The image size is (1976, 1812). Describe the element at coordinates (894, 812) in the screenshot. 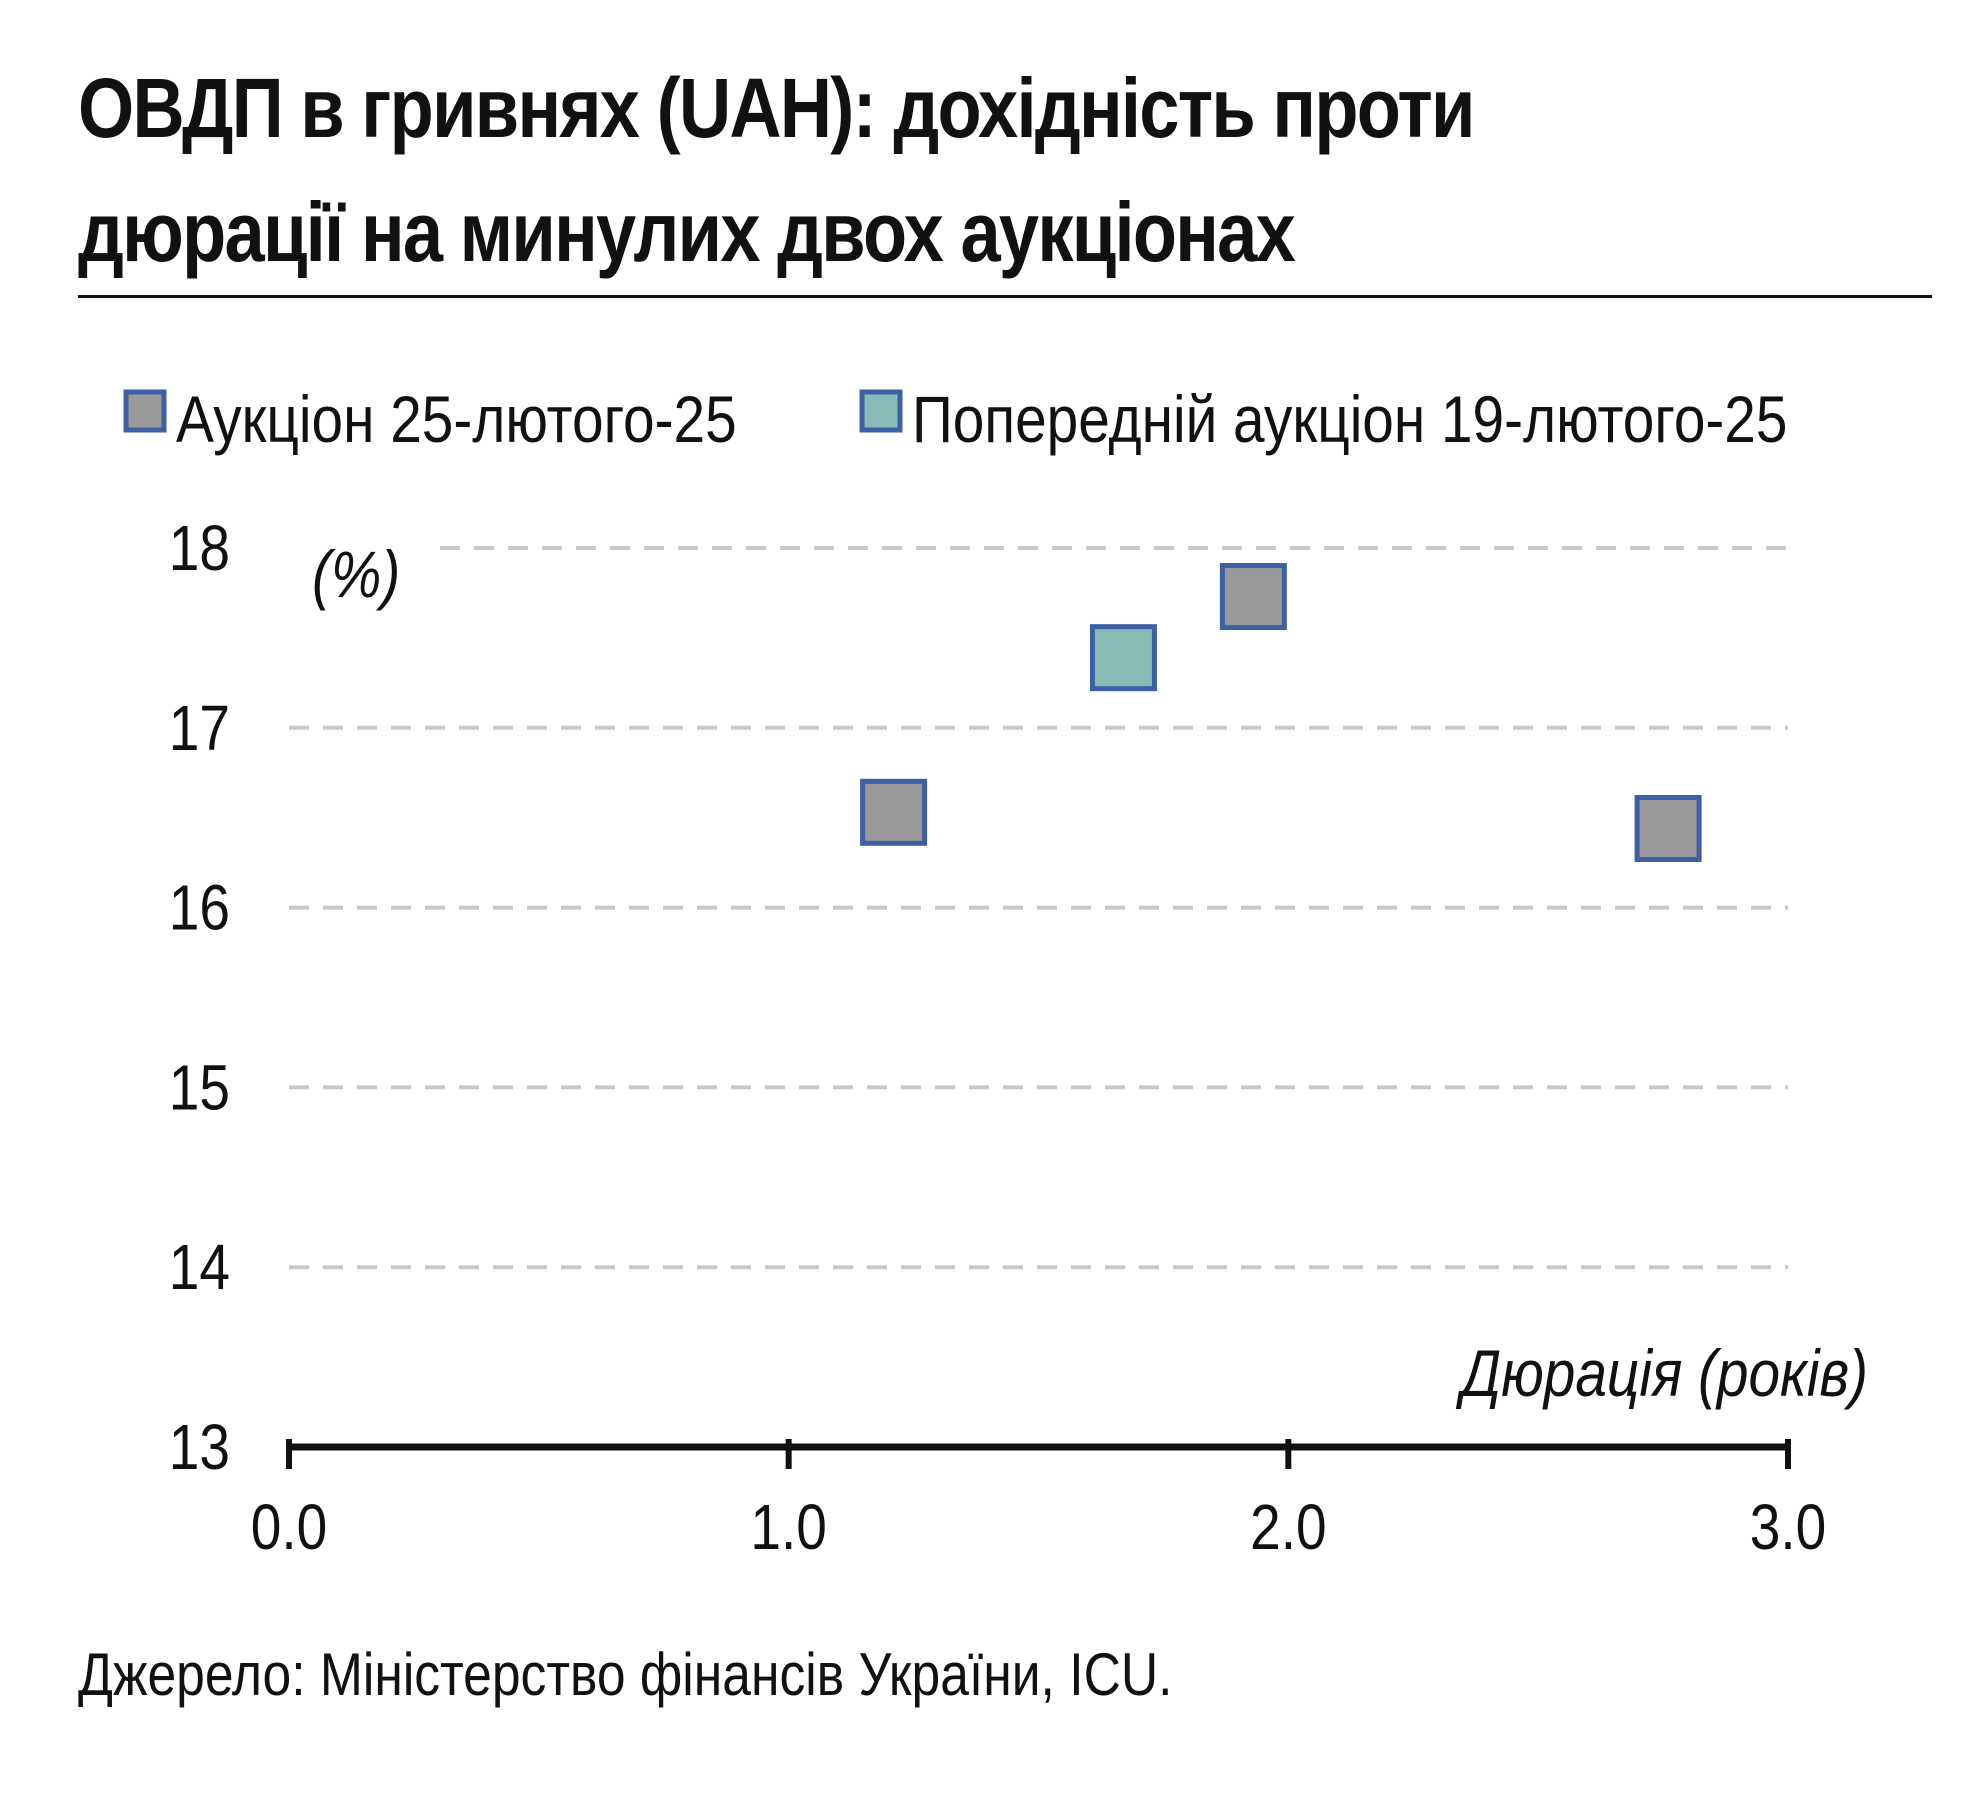

I see `data-point-s0-p0` at that location.